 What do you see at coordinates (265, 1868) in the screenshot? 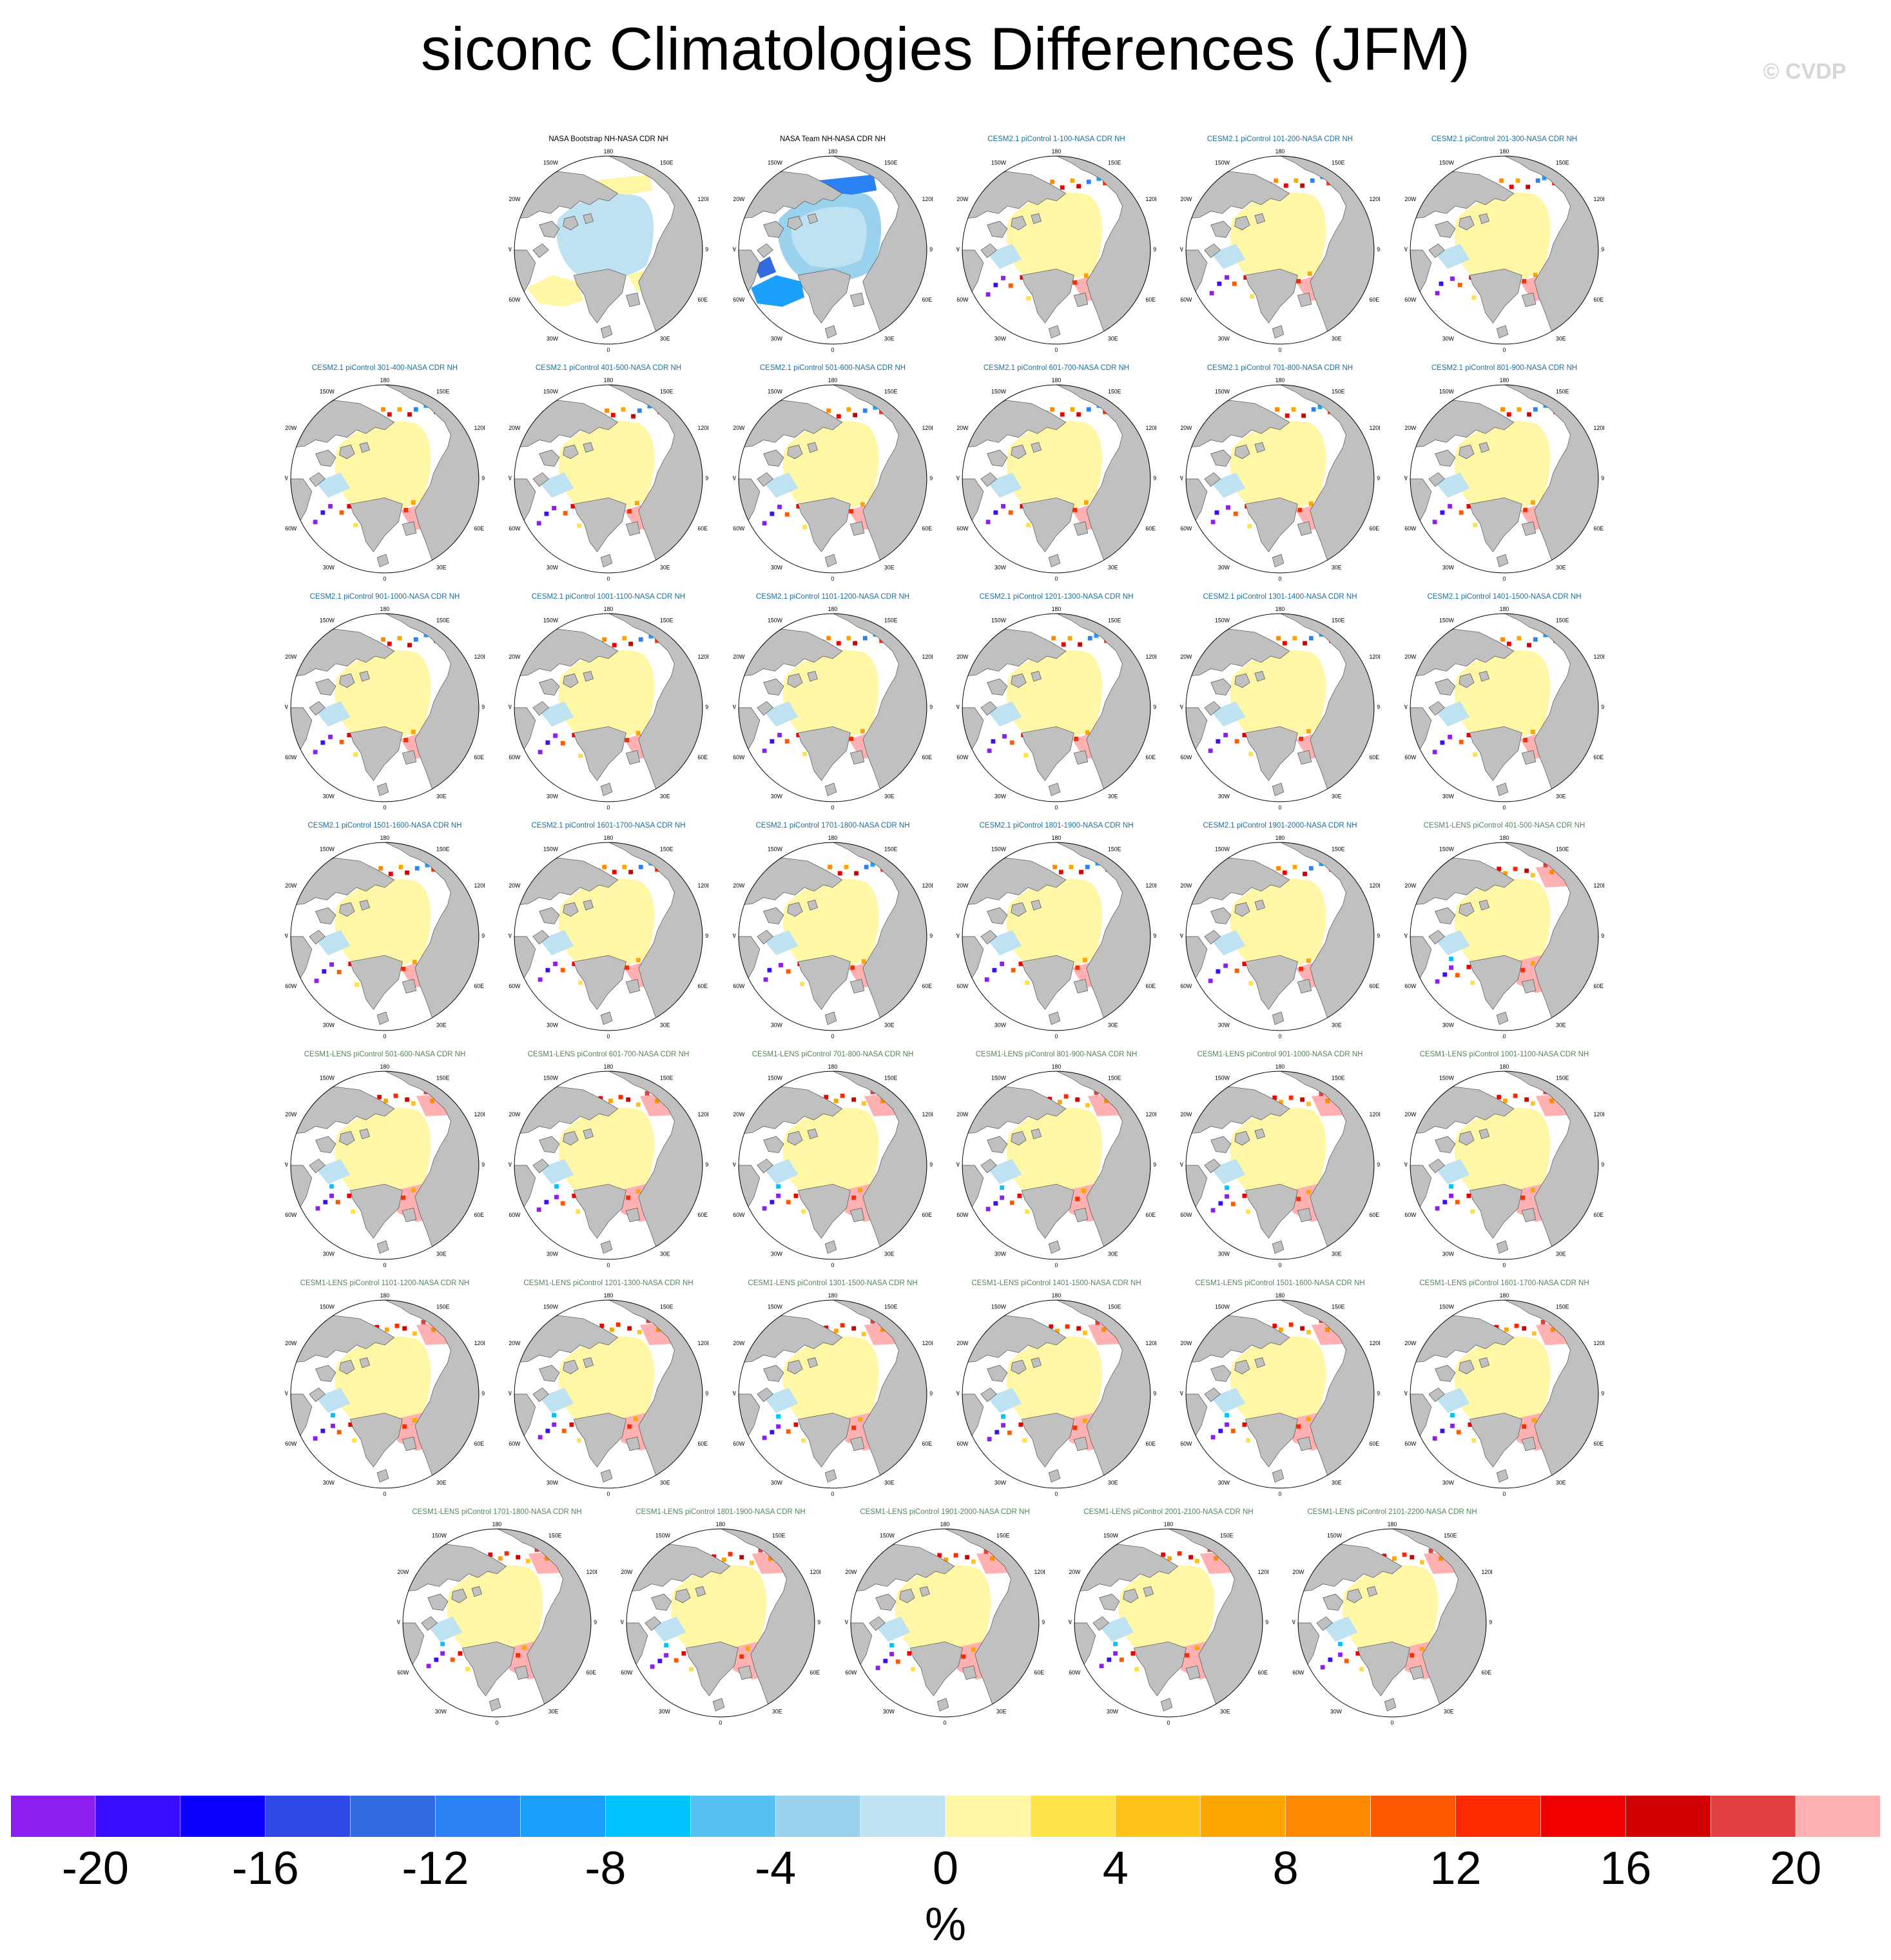
I see `colorbar-tick-label: -16` at bounding box center [265, 1868].